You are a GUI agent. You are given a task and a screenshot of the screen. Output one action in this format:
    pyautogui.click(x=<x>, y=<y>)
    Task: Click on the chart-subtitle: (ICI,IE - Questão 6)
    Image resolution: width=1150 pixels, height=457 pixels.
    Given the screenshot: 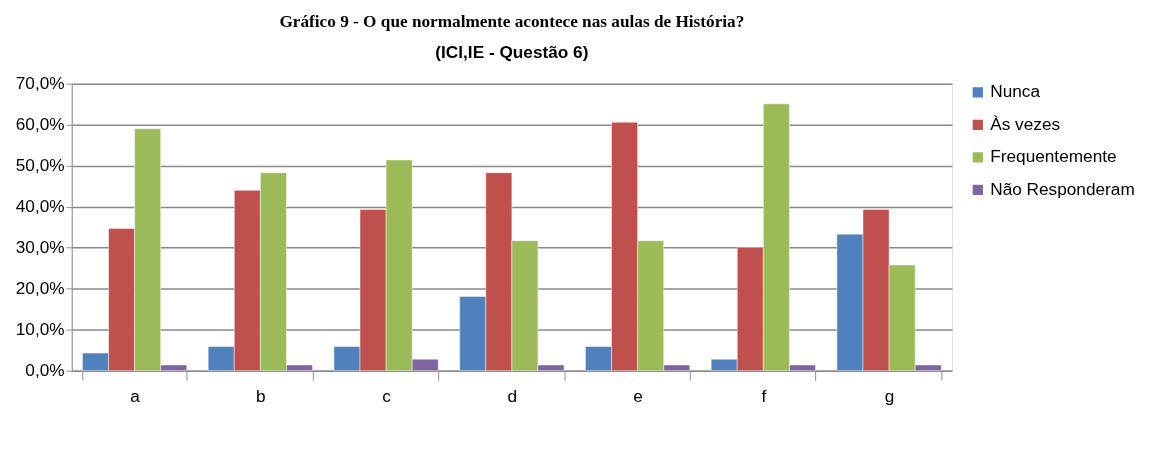 What is the action you would take?
    pyautogui.click(x=512, y=51)
    